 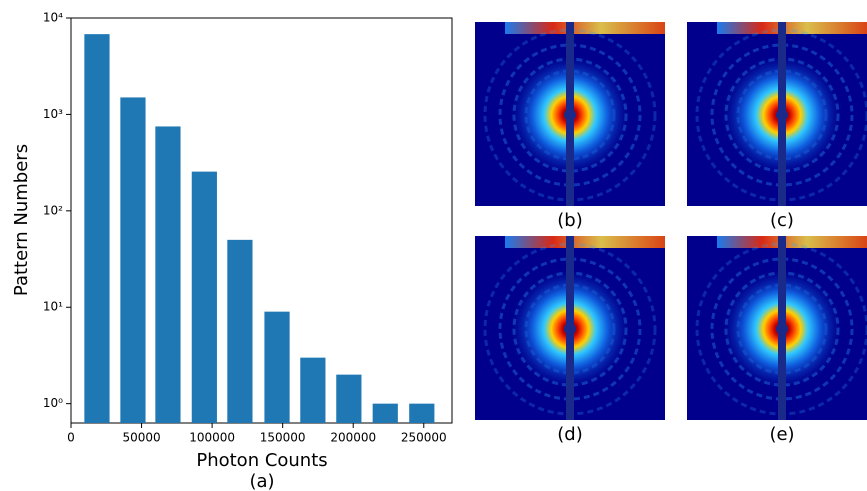 I want to click on y-tick-label: 10¹, so click(x=53, y=307).